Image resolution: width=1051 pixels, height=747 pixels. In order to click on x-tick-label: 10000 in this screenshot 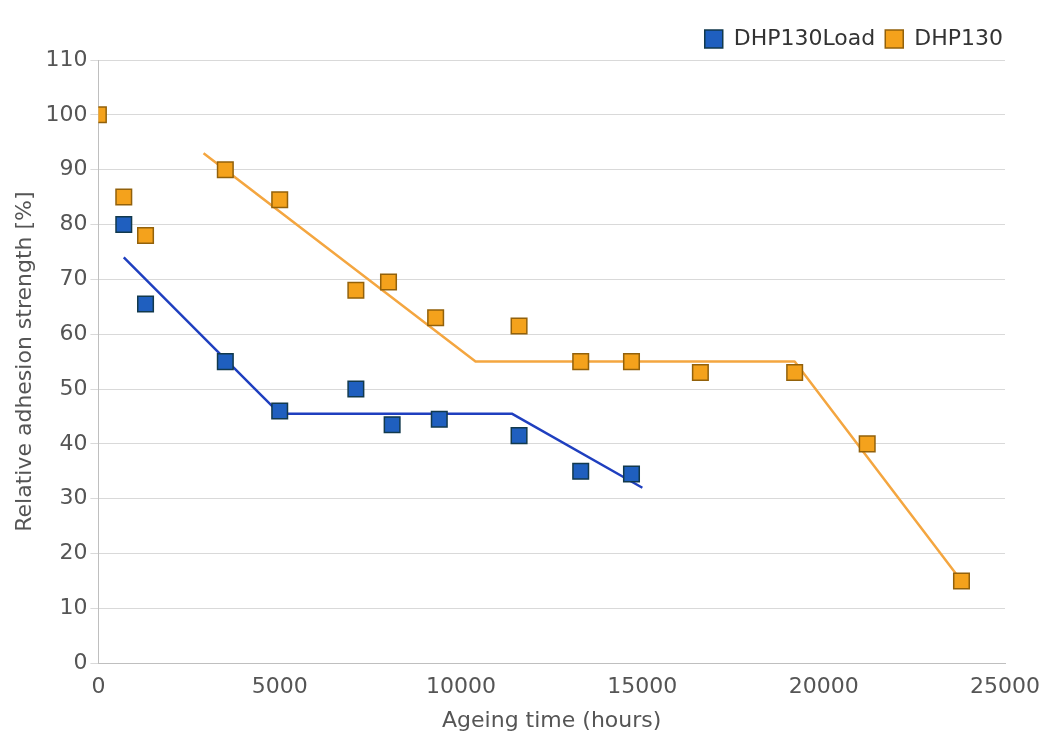, I will do `click(461, 686)`.